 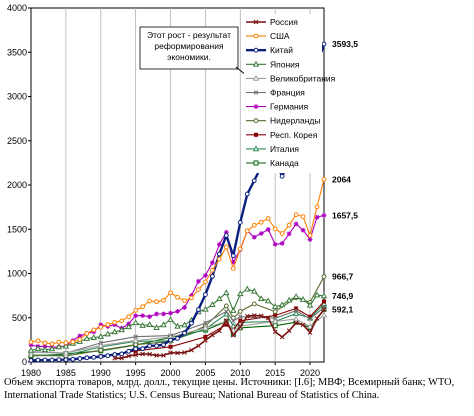 I want to click on series-line, so click(x=177, y=316).